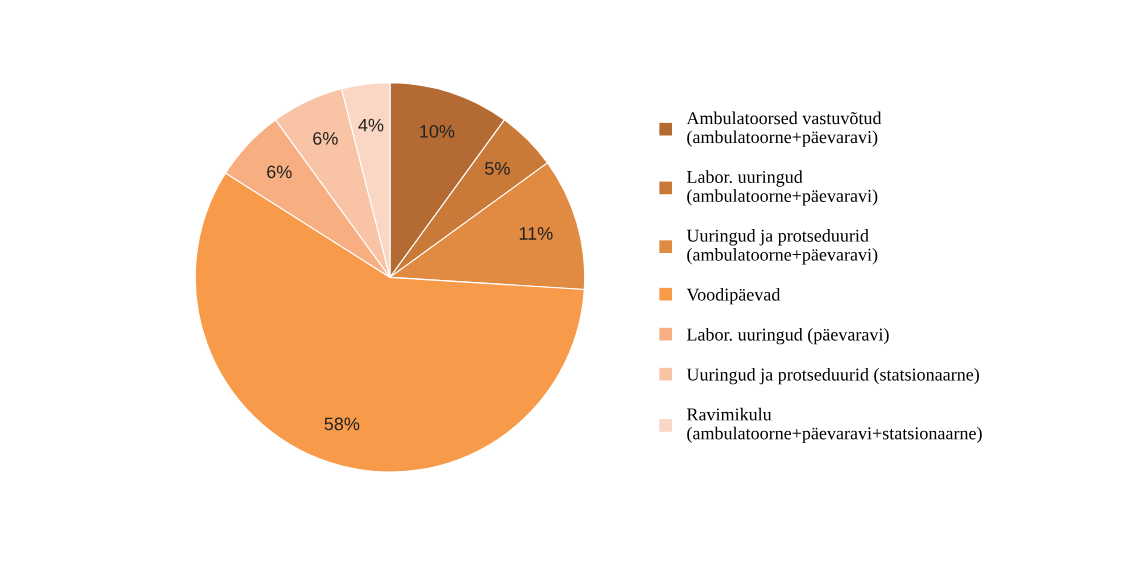  What do you see at coordinates (784, 129) in the screenshot?
I see `legend-label: Ambulatoorsed vastuvõtud (ambulatoorne+päevaravi)` at bounding box center [784, 129].